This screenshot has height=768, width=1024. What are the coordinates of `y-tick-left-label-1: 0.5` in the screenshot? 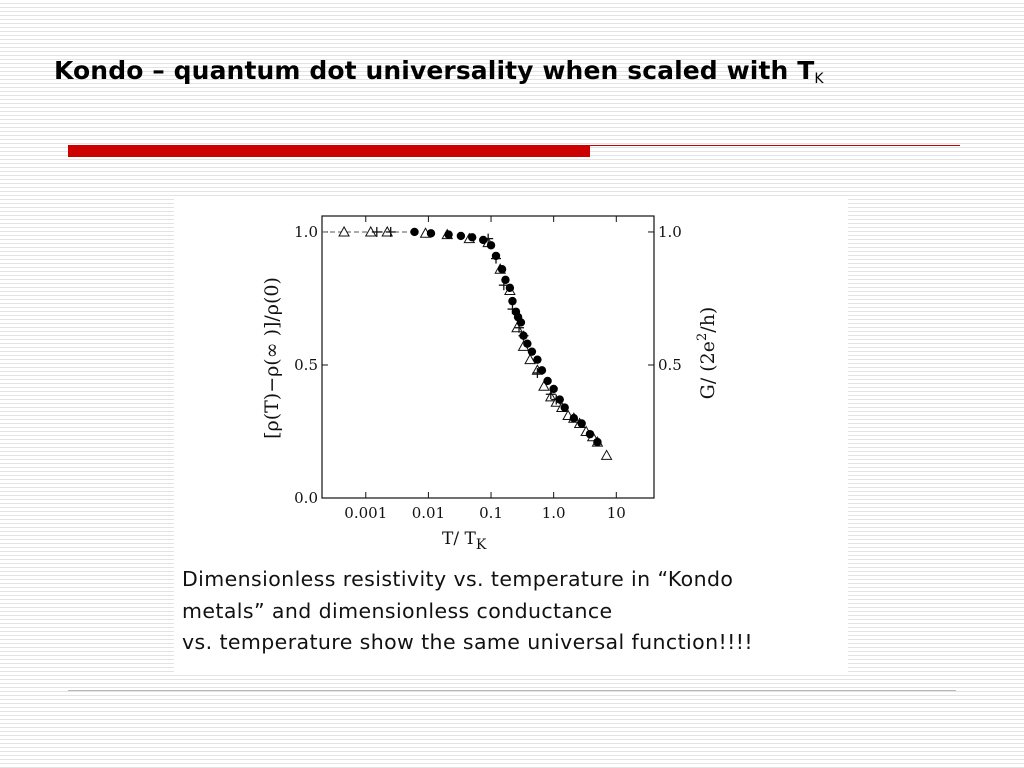 It's located at (306, 365).